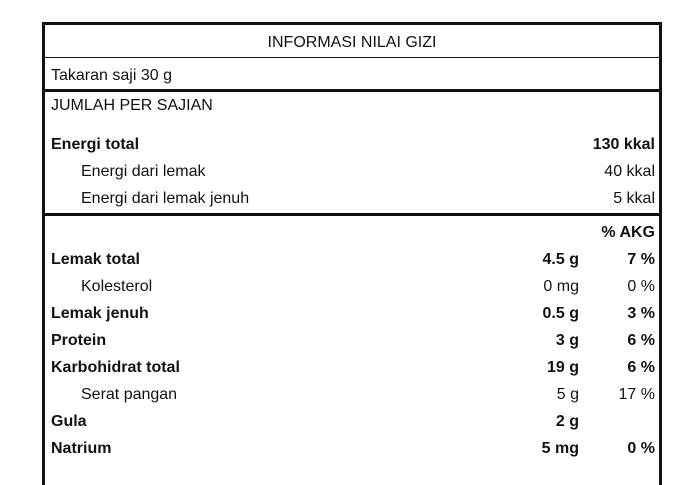 Image resolution: width=700 pixels, height=485 pixels. What do you see at coordinates (165, 198) in the screenshot?
I see `energy-name: Energi dari lemak jenuh` at bounding box center [165, 198].